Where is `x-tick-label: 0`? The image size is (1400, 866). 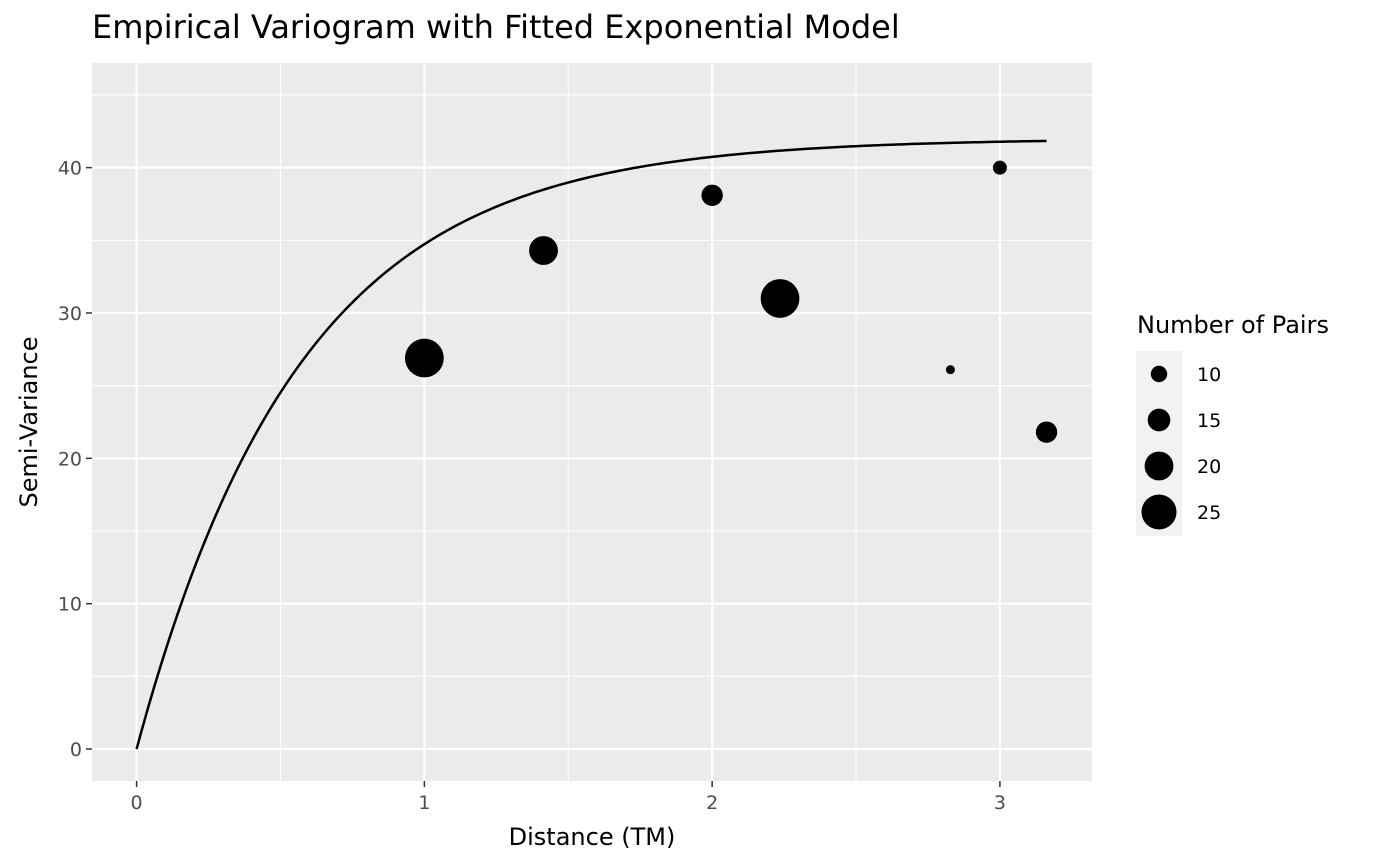 x-tick-label: 0 is located at coordinates (137, 803).